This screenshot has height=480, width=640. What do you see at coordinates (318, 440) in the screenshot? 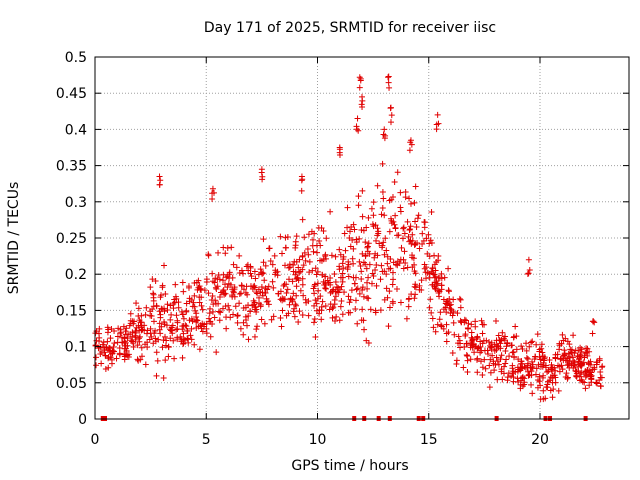
I see `x-tick-label: 10` at bounding box center [318, 440].